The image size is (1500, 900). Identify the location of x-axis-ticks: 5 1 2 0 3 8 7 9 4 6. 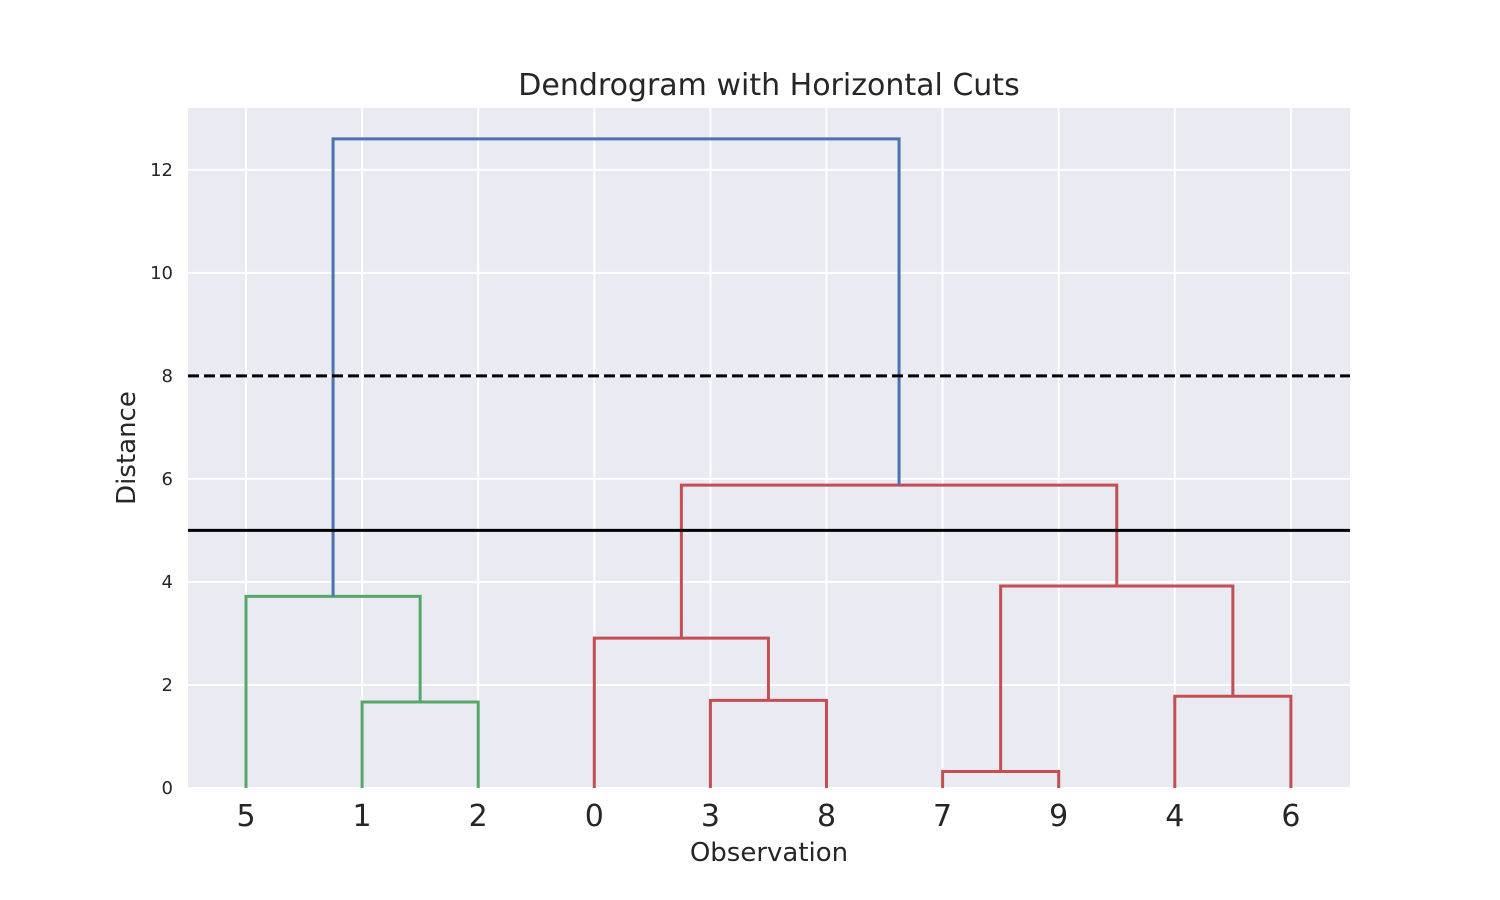
(768, 816).